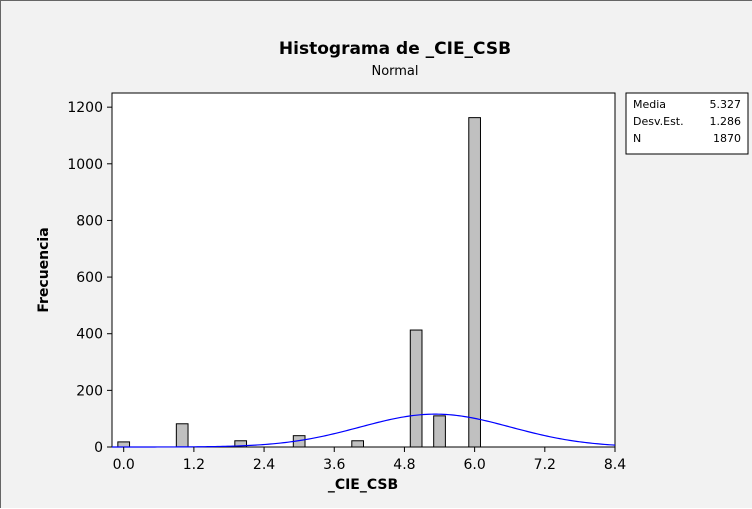 The image size is (752, 509). What do you see at coordinates (334, 465) in the screenshot?
I see `x-tick-label: 3.6` at bounding box center [334, 465].